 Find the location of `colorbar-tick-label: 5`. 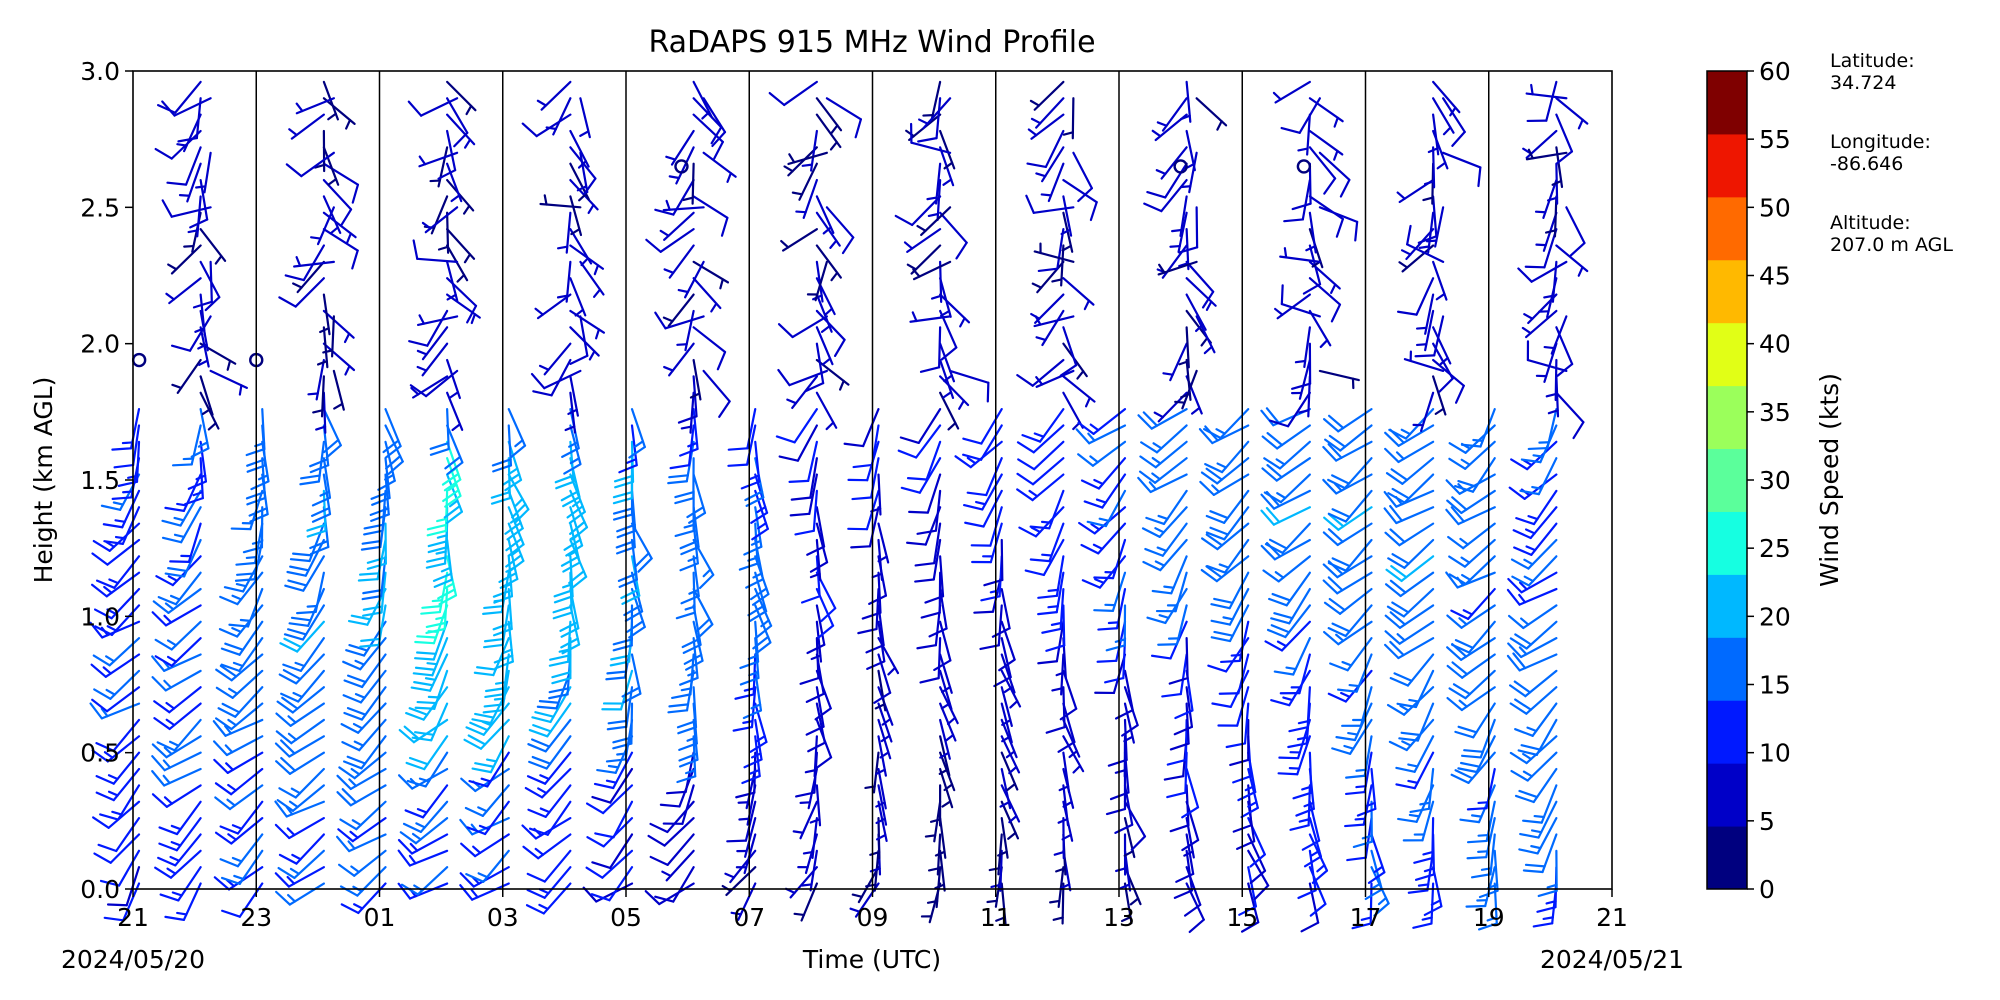

colorbar-tick-label: 5 is located at coordinates (1767, 821).